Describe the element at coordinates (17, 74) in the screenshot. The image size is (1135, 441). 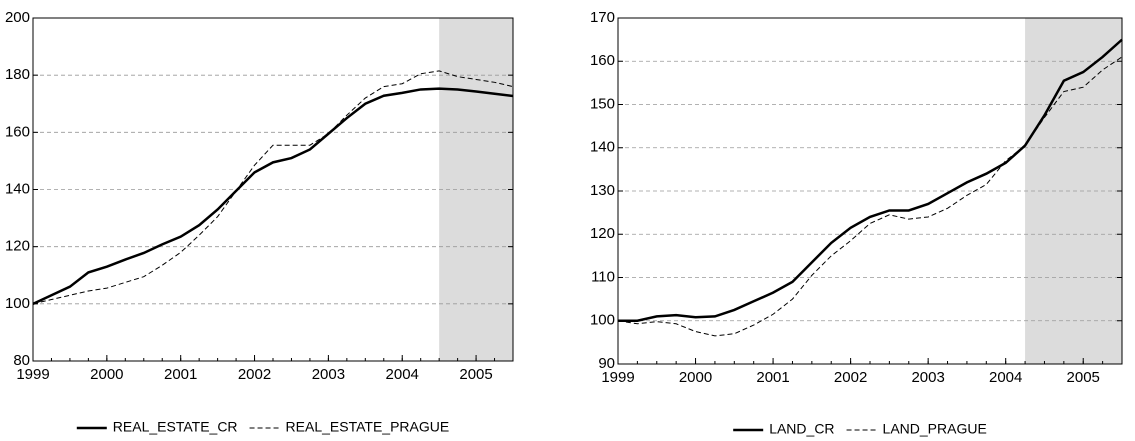
I see `y-tick-label: 180` at that location.